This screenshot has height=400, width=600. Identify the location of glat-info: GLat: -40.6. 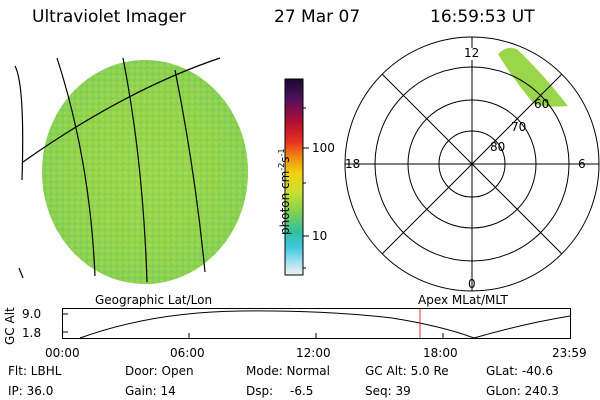
(519, 371).